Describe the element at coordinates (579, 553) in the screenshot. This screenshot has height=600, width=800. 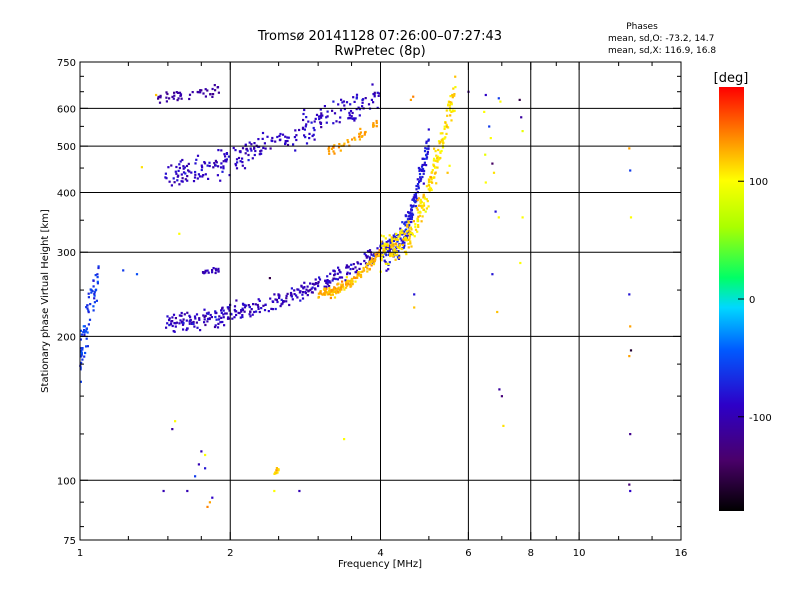
I see `x-tick-label: 10` at that location.